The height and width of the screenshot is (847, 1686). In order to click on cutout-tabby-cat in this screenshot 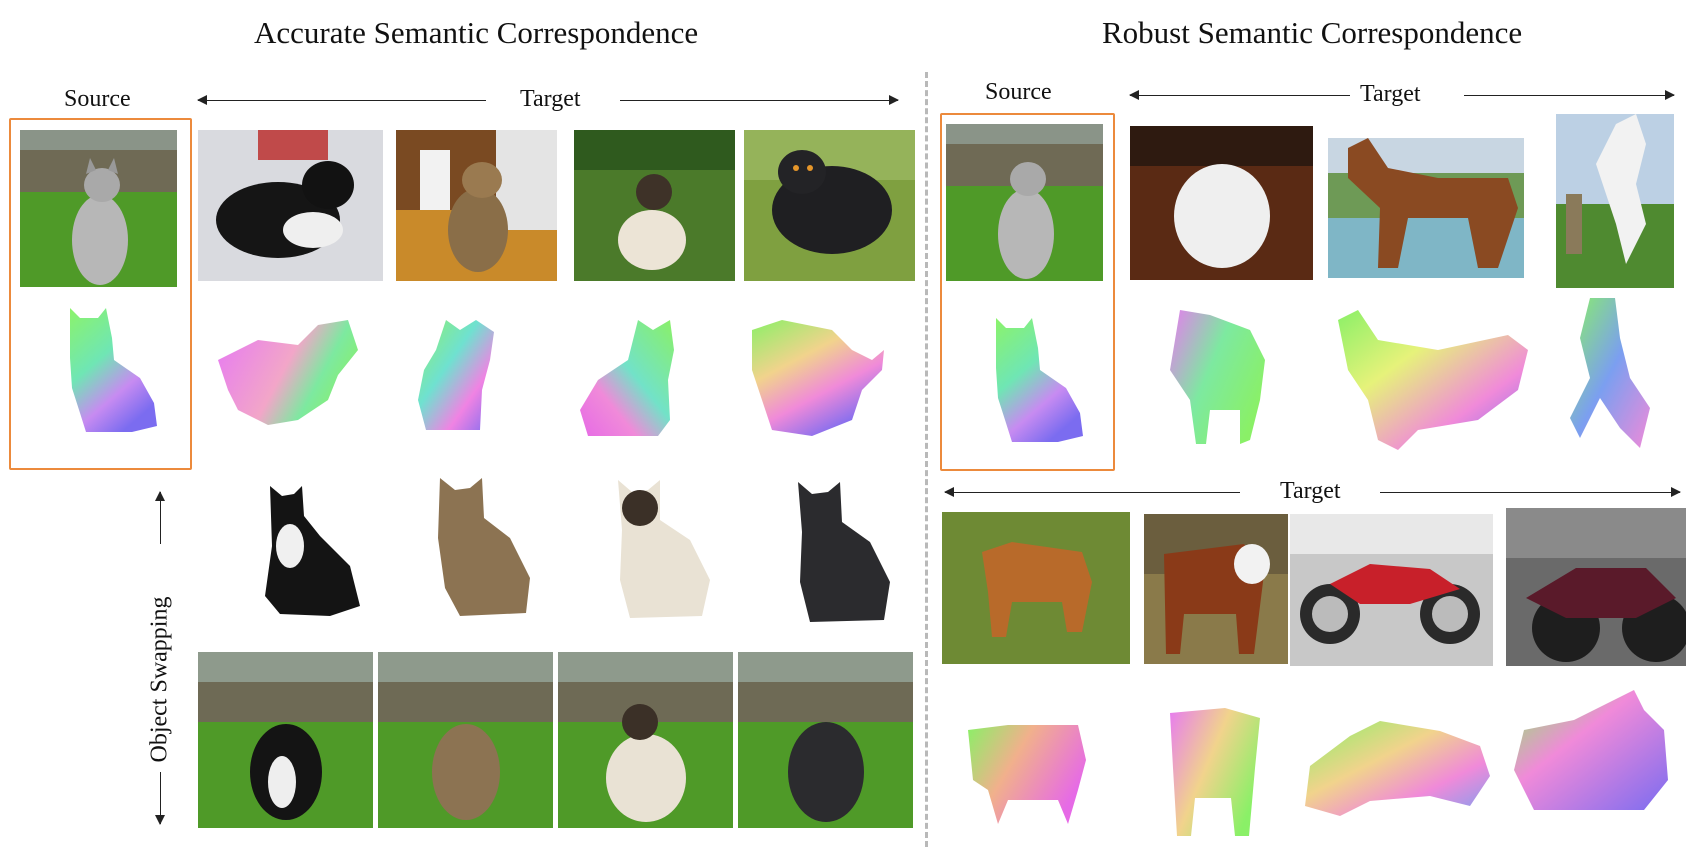, I will do `click(485, 548)`.